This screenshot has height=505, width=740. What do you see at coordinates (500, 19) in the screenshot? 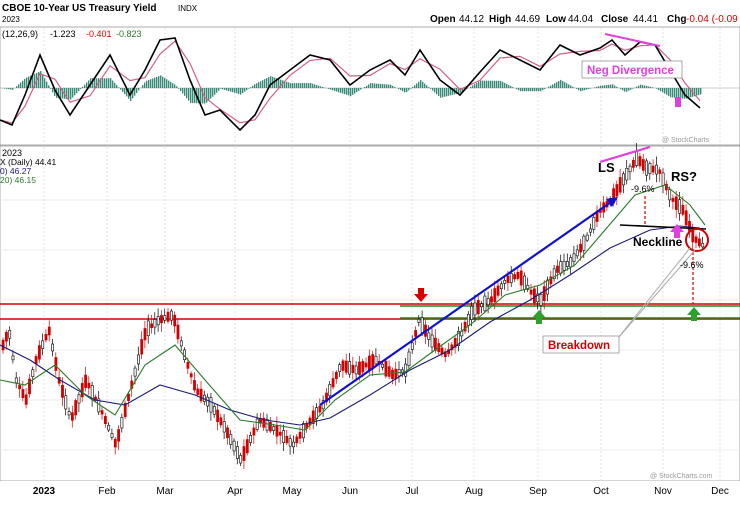
I see `high-label: High` at bounding box center [500, 19].